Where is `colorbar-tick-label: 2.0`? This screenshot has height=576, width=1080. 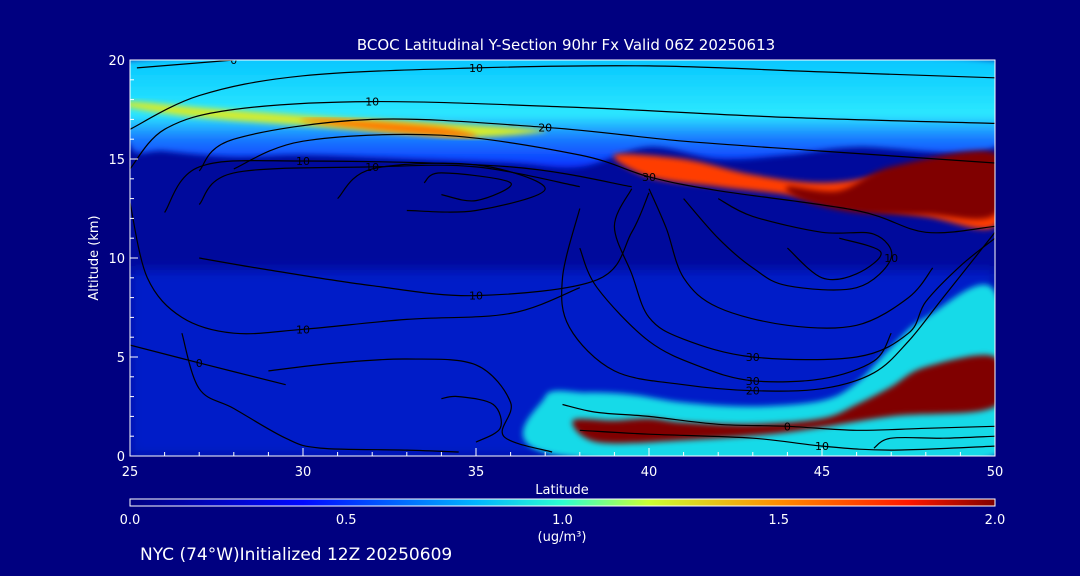
colorbar-tick-label: 2.0 is located at coordinates (995, 520).